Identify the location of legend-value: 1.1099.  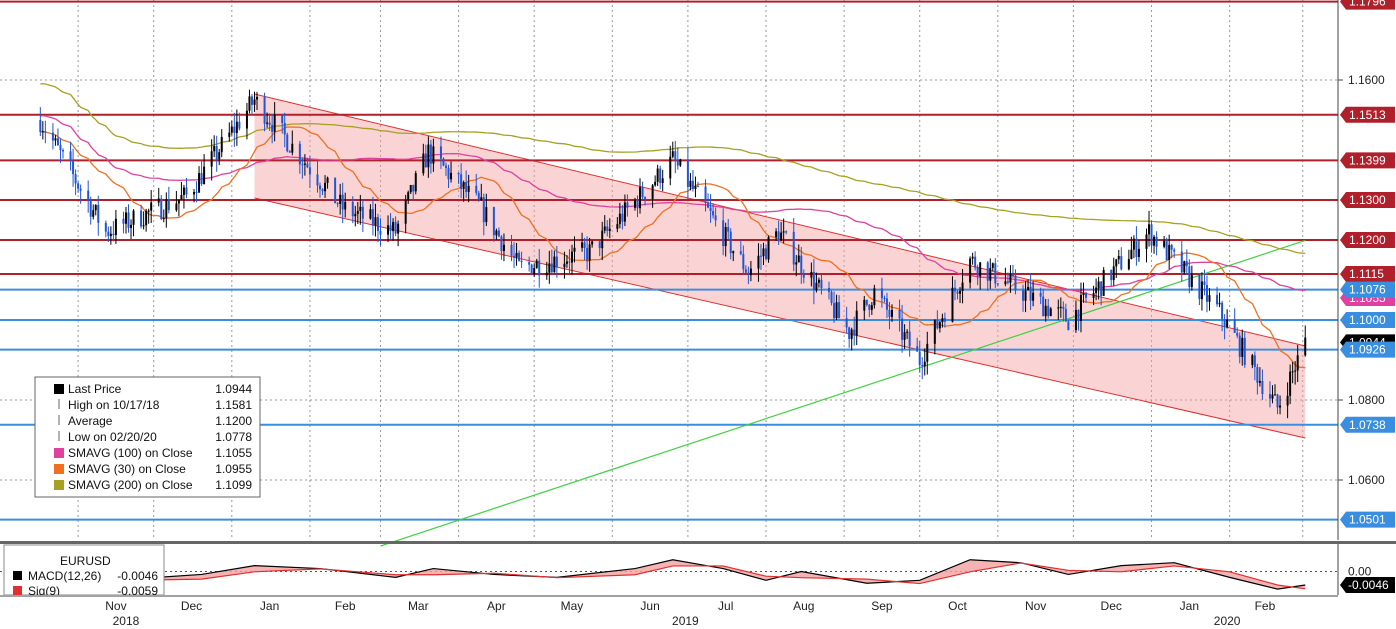
(233, 485).